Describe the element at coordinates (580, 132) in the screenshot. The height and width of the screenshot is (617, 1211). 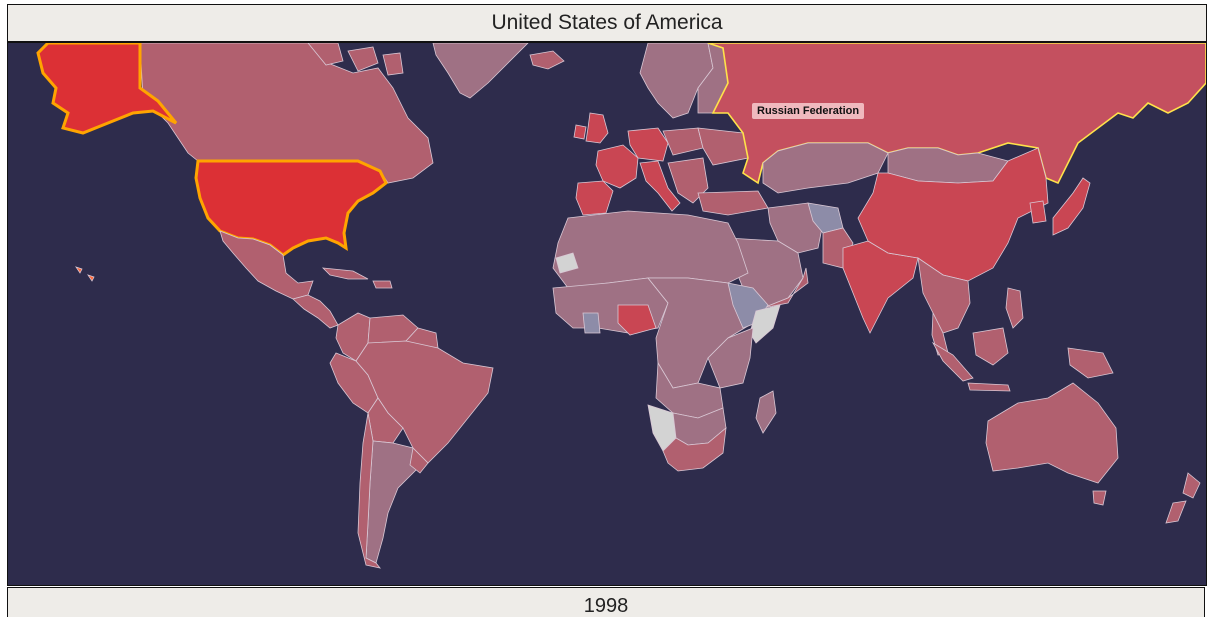
I see `country-ireland` at that location.